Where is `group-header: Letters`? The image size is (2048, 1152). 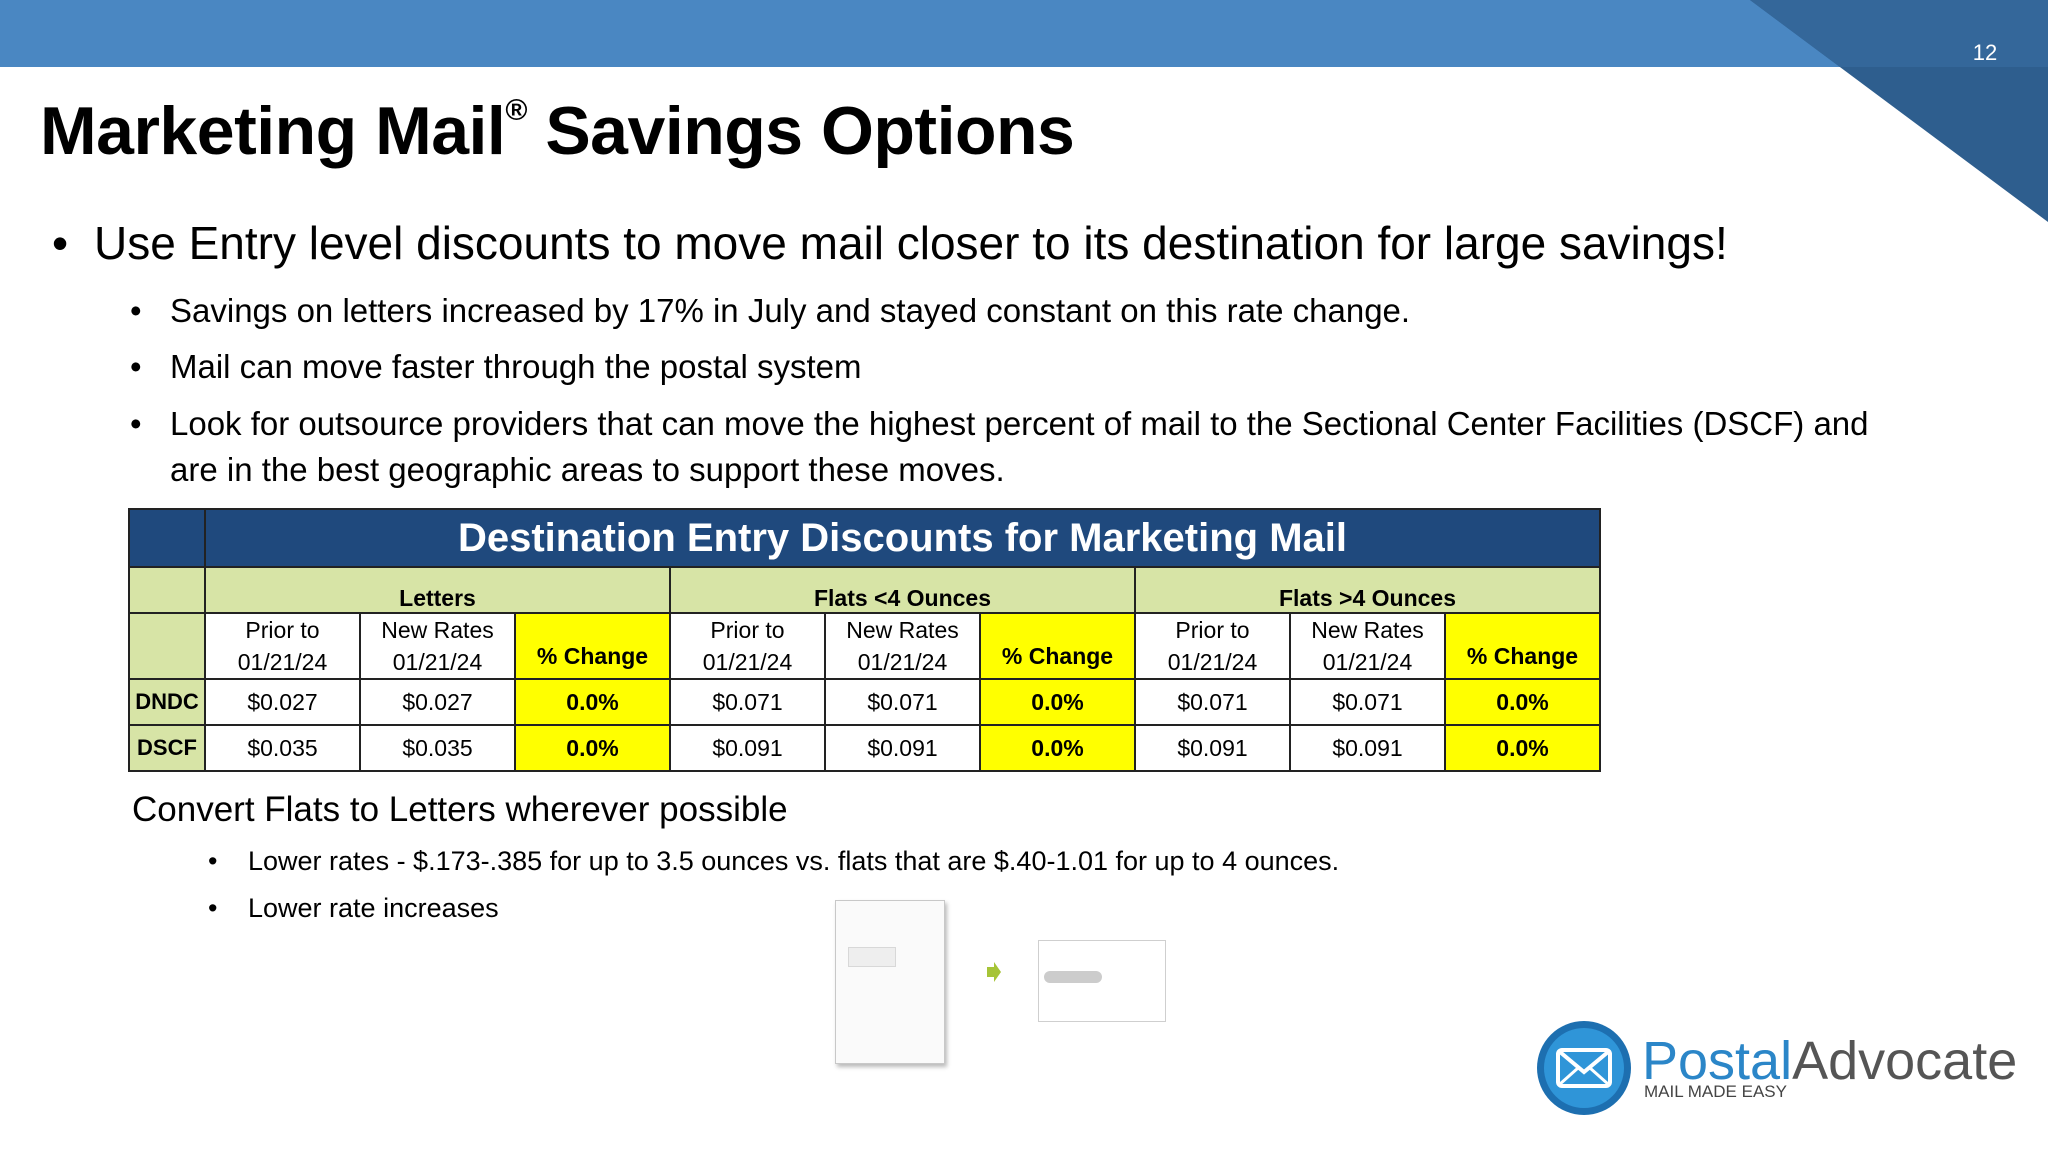 group-header: Letters is located at coordinates (437, 590).